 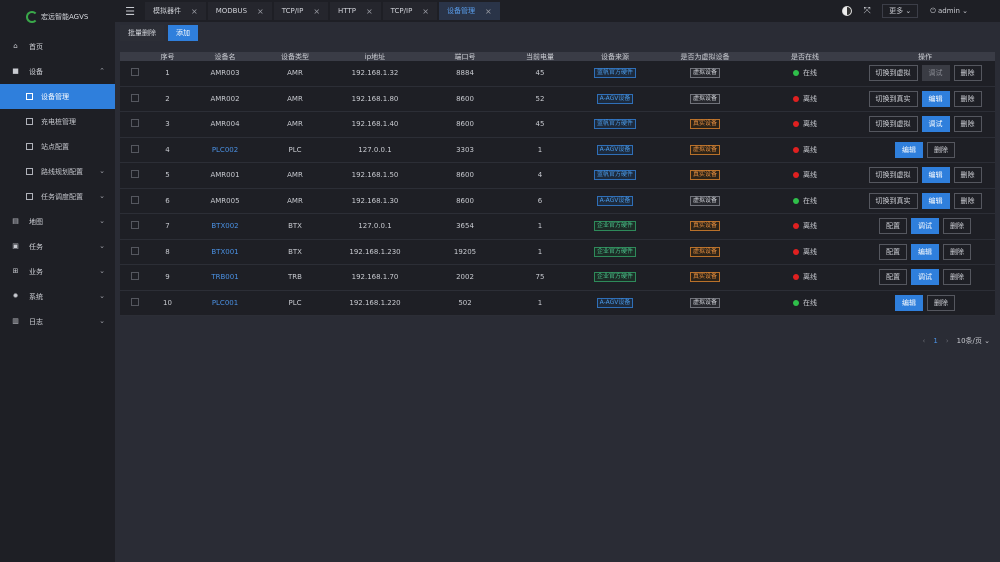 What do you see at coordinates (375, 302) in the screenshot?
I see `cell-ip: 192.168.1.220` at bounding box center [375, 302].